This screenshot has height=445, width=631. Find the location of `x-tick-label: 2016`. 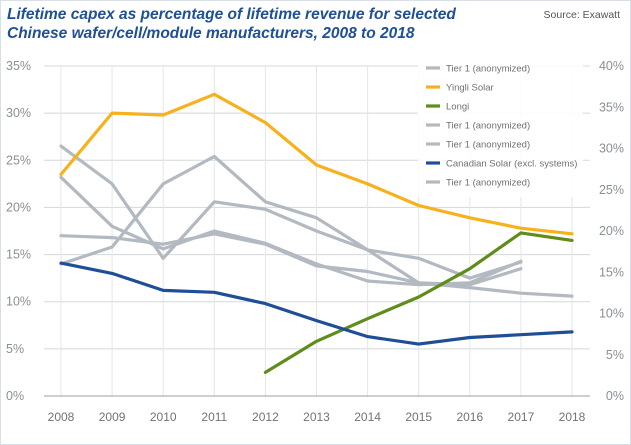

x-tick-label: 2016 is located at coordinates (469, 417).